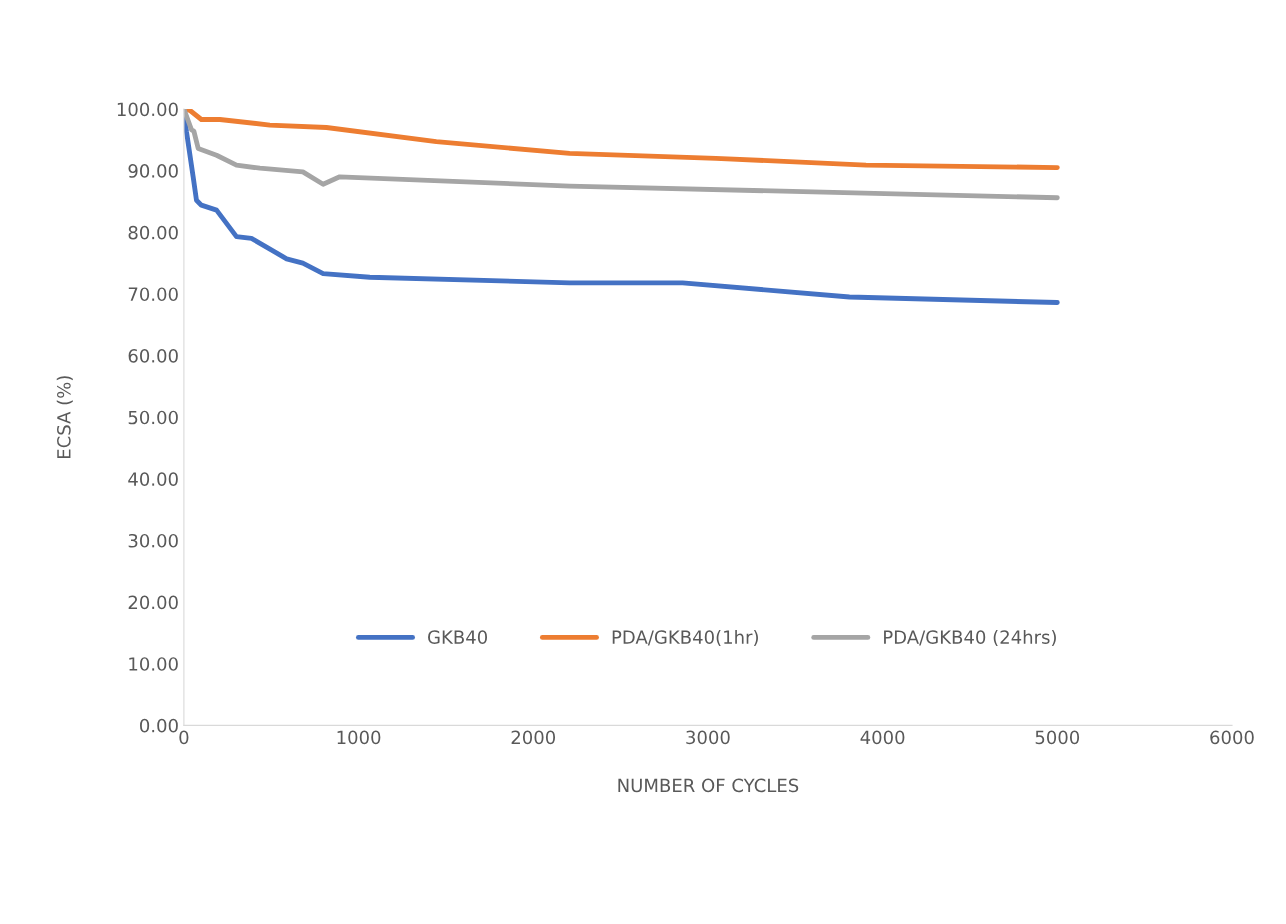 Image resolution: width=1286 pixels, height=924 pixels. Describe the element at coordinates (153, 479) in the screenshot. I see `y-tick-label: 40.00` at that location.